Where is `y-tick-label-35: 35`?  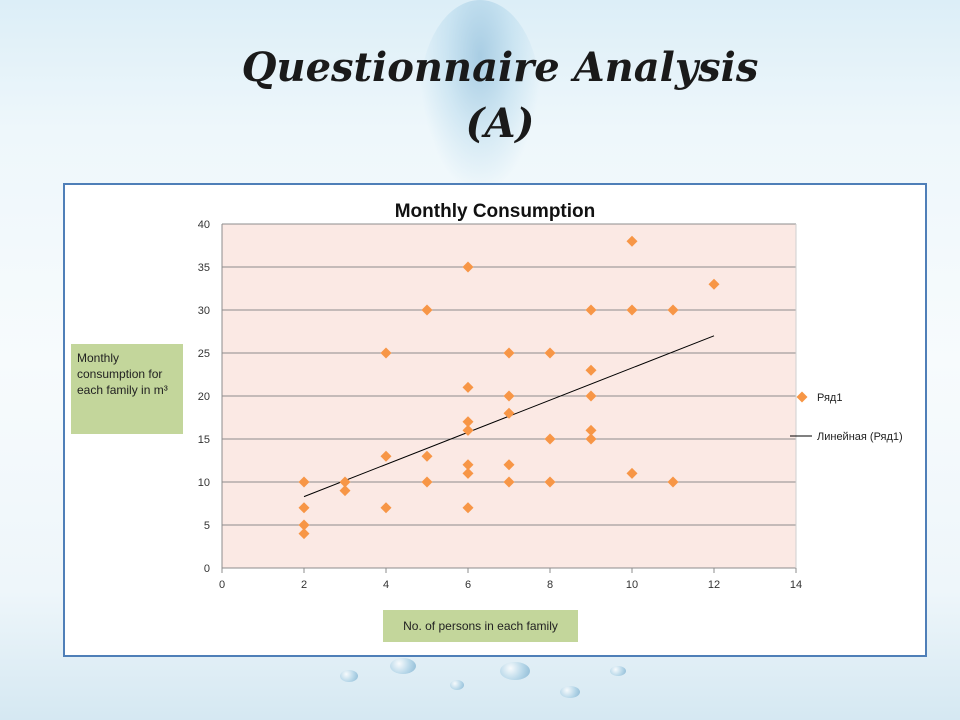
y-tick-label-35: 35 is located at coordinates (204, 268).